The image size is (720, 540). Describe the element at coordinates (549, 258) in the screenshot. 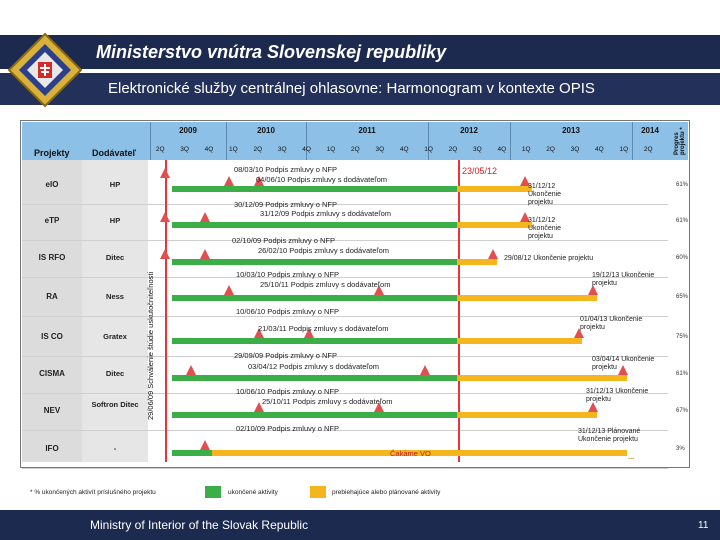

I see `end-note: 29/08/12 Ukončenie projektu` at that location.